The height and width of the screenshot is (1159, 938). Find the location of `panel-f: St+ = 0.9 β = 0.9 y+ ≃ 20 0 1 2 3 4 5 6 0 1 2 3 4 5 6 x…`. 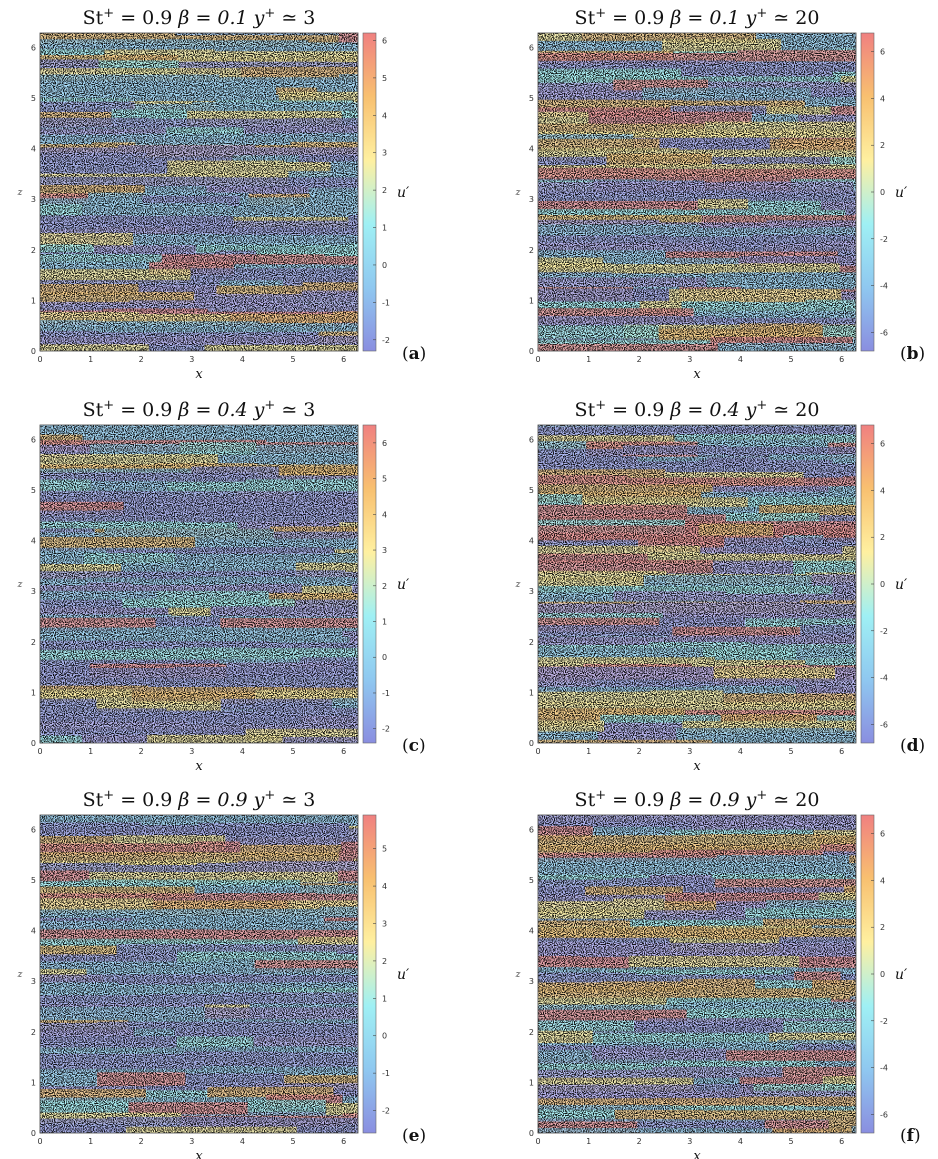

panel-f: St+ = 0.9 β = 0.9 y+ ≃ 20 0 1 2 3 4 5 6 0 1 2 3 4 5 6 x… is located at coordinates (718, 973).